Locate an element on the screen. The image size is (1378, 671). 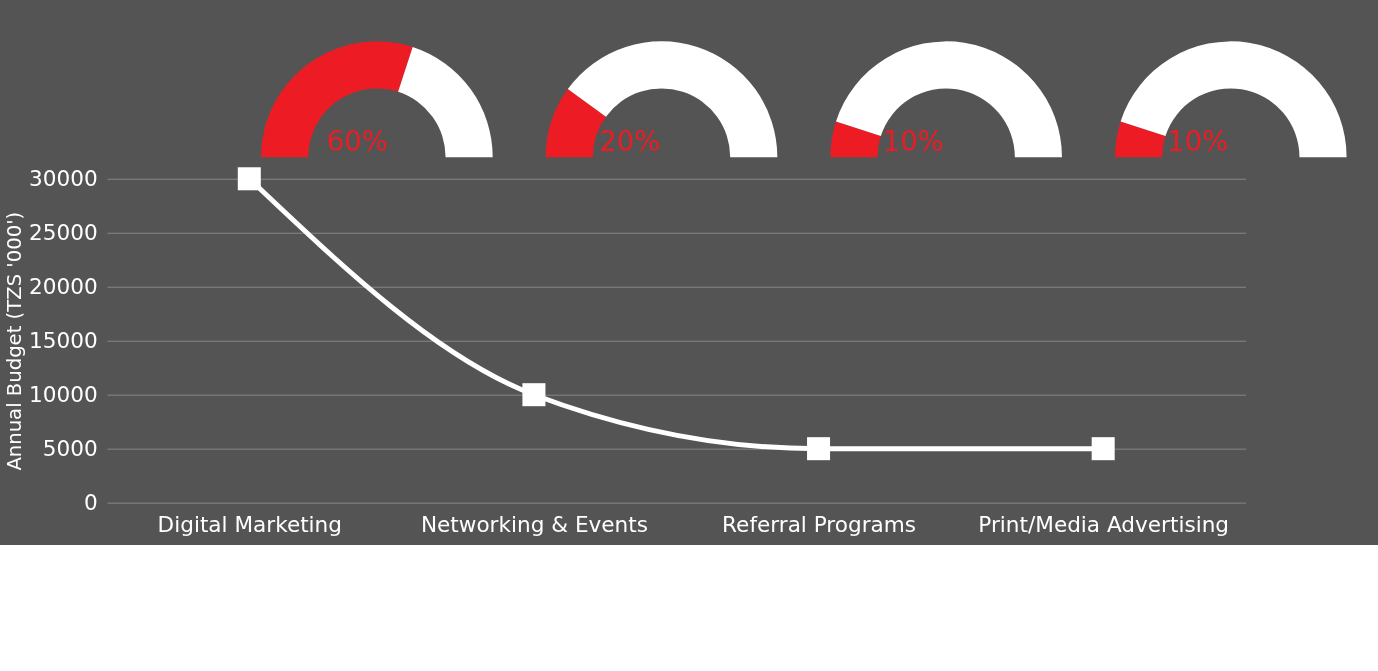
data-label: 20% is located at coordinates (630, 141).